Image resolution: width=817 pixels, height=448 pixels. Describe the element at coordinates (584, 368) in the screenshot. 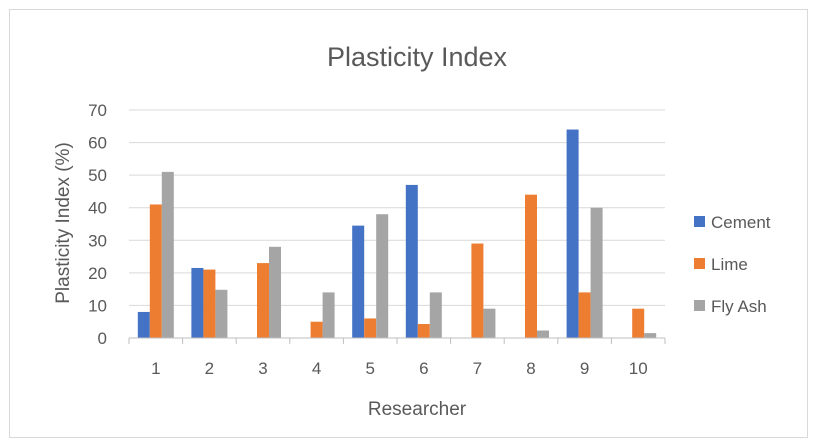

I see `x-tick-label: 9` at that location.